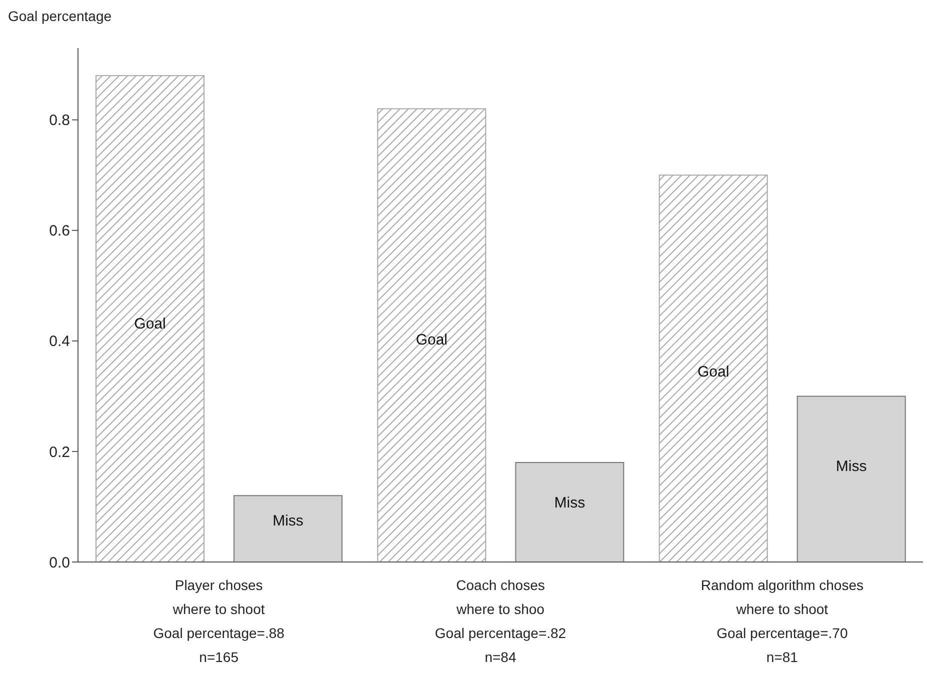 The image size is (927, 680). Describe the element at coordinates (782, 621) in the screenshot. I see `x-tick-label: Random algorithm choses where to shoot Goal percentage=.70 n=81` at that location.